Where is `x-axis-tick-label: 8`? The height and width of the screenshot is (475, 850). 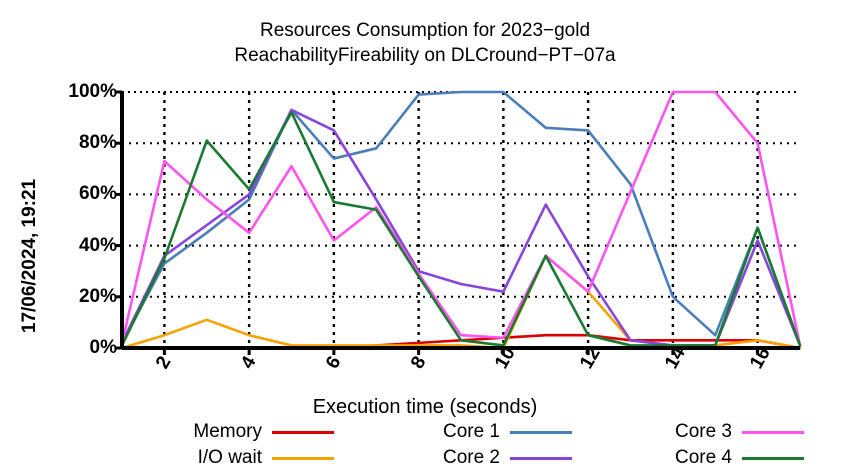 x-axis-tick-label: 8 is located at coordinates (418, 362).